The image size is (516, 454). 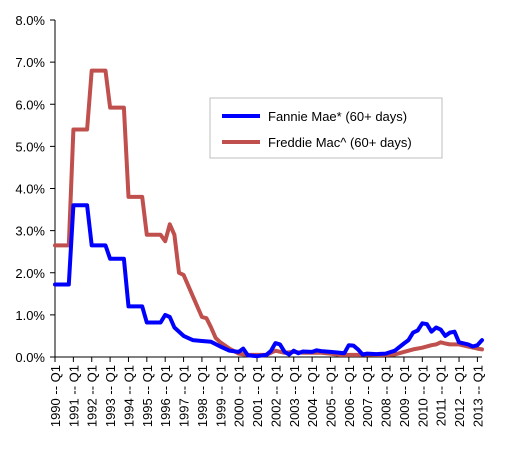 I want to click on x-tick-label: 1996 -- Q1, so click(x=165, y=396).